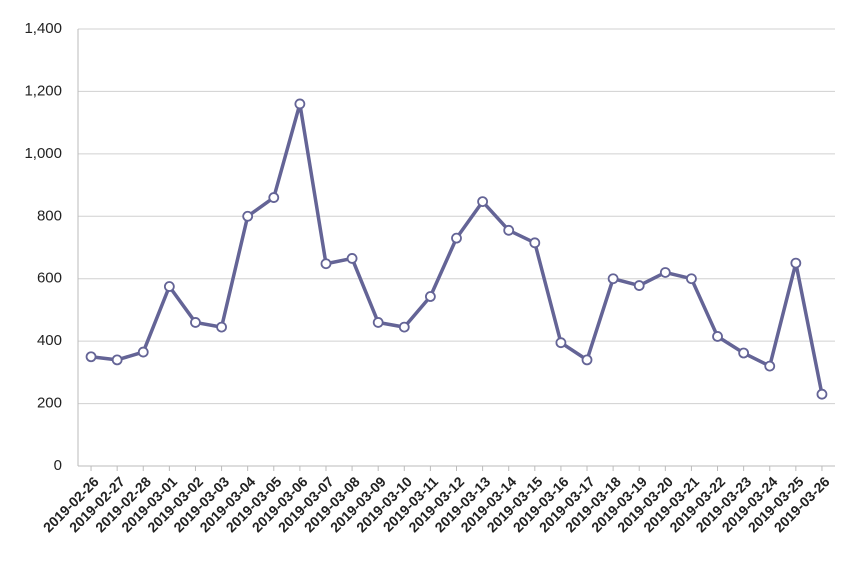 This screenshot has height=575, width=865. Describe the element at coordinates (43, 28) in the screenshot. I see `y-tick-label: 1,400` at that location.